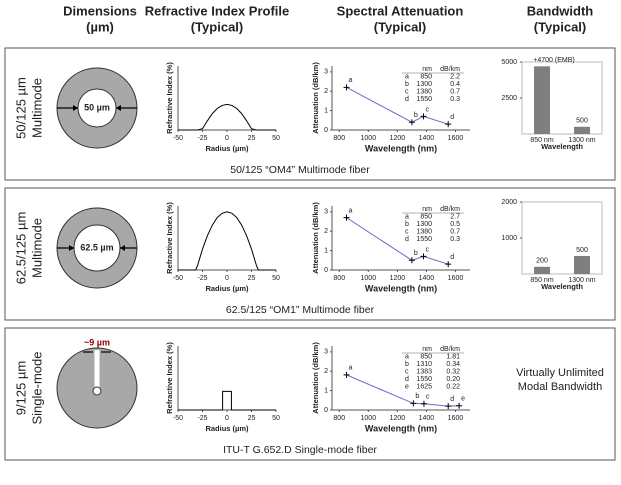 The width and height of the screenshot is (621, 485). Describe the element at coordinates (582, 121) in the screenshot. I see `data-label: 500` at that location.